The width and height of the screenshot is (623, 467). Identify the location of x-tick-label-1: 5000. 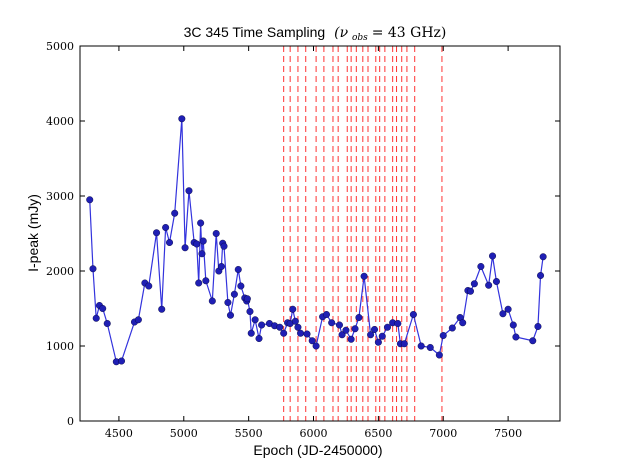
(184, 433).